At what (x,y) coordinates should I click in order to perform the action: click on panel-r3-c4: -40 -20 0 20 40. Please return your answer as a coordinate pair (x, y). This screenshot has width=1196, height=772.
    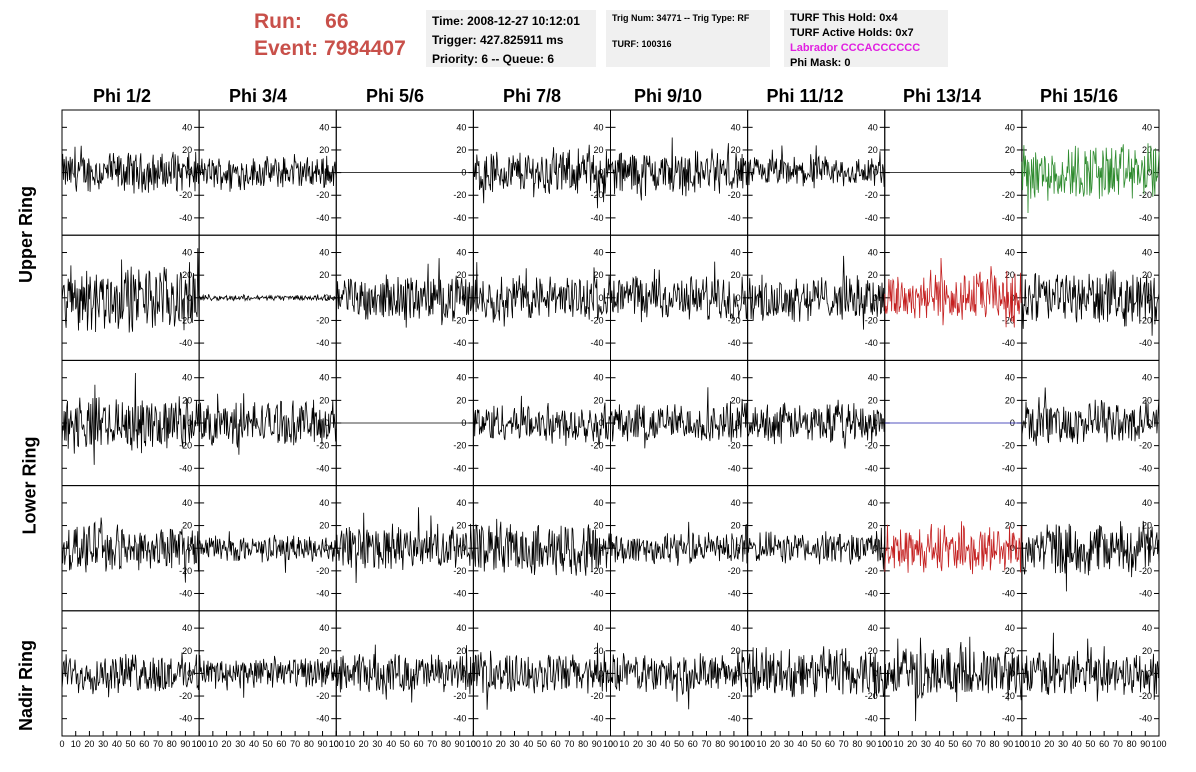
    Looking at the image, I should click on (679, 548).